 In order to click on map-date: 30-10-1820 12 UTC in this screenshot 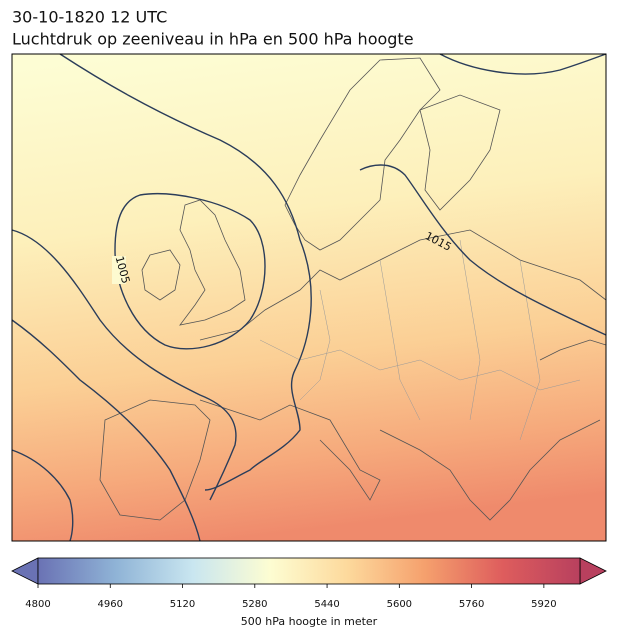, I will do `click(89, 17)`.